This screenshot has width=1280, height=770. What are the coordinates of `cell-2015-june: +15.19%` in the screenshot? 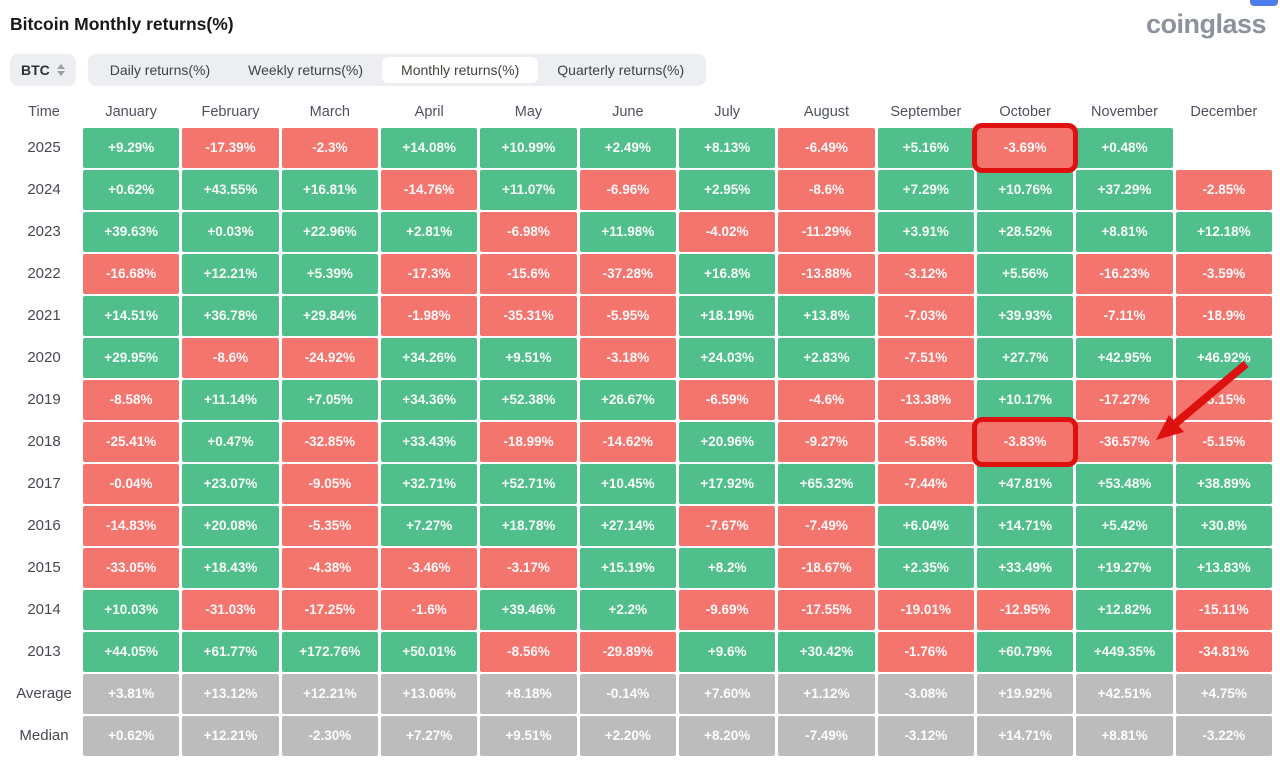 It's located at (627, 567).